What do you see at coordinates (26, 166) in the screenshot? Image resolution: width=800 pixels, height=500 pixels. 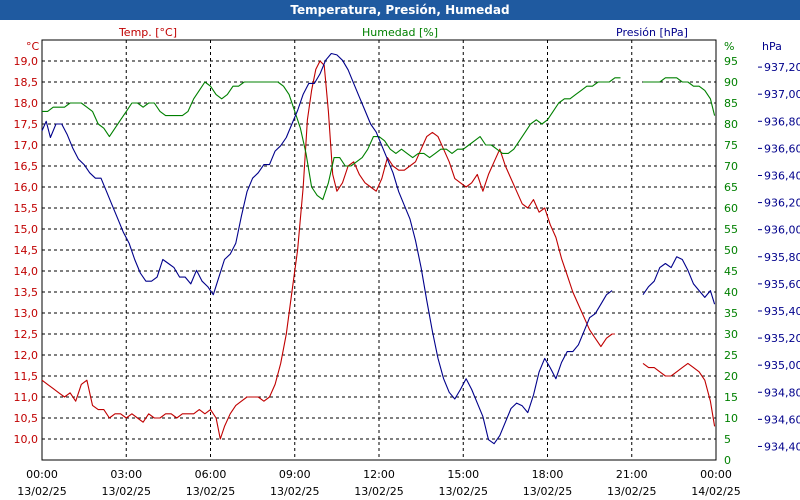 I see `temp-tick-label: 16,5` at bounding box center [26, 166].